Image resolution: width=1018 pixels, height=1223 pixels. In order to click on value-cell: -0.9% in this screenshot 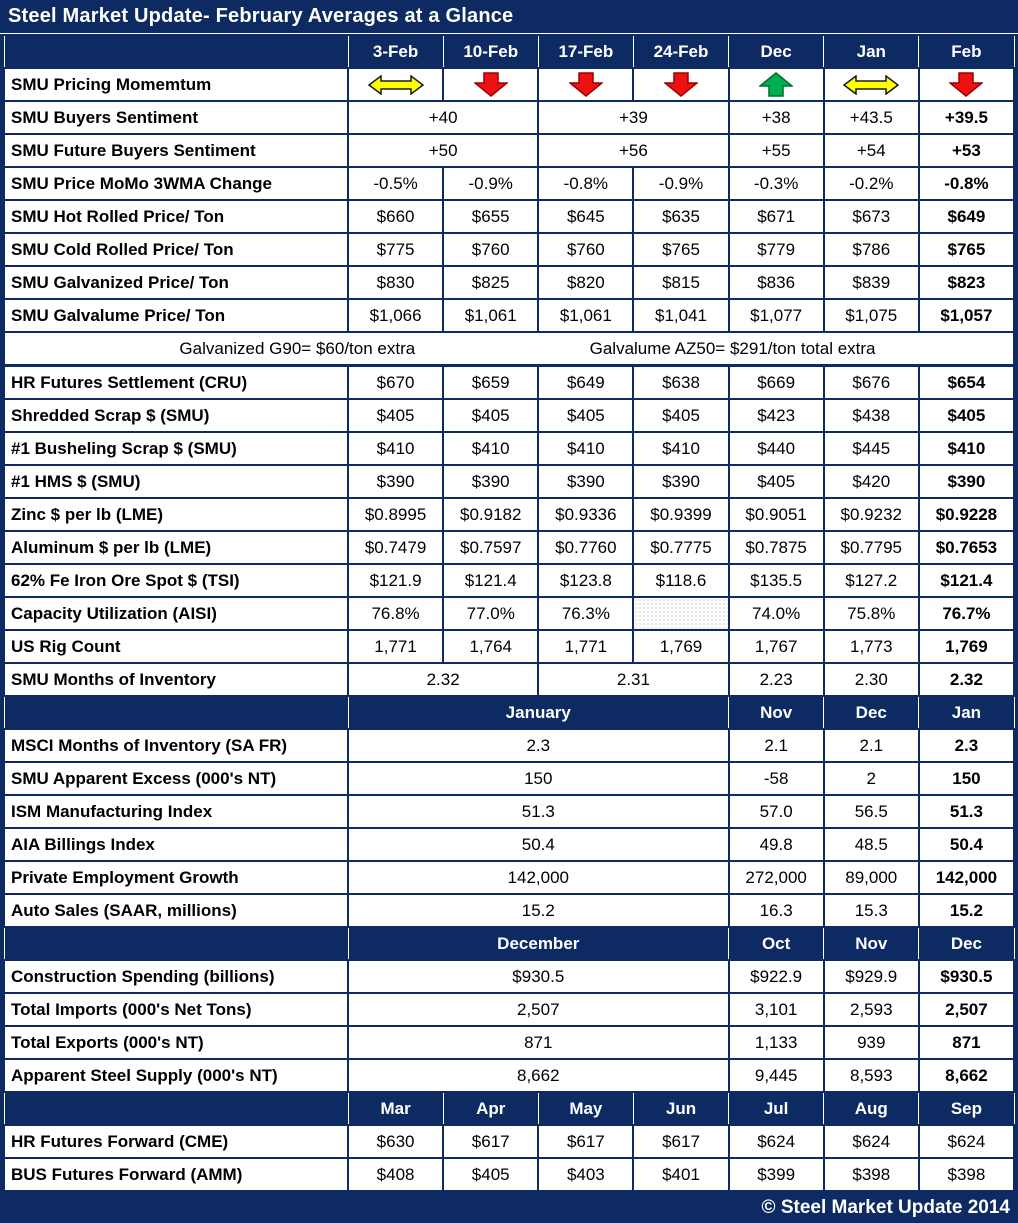, I will do `click(491, 183)`.